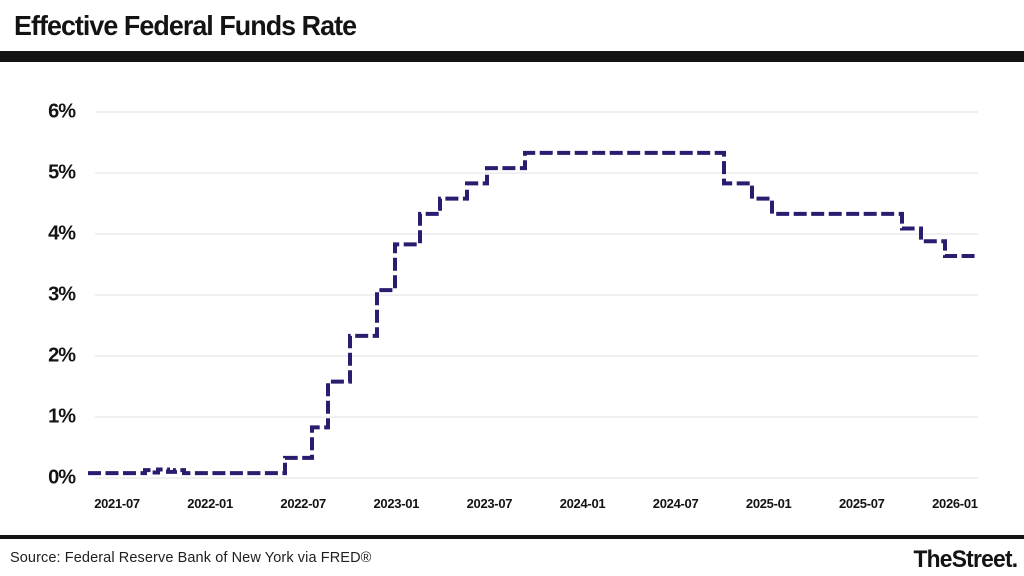 The height and width of the screenshot is (576, 1024). I want to click on y-axis-label: 1%, so click(62, 416).